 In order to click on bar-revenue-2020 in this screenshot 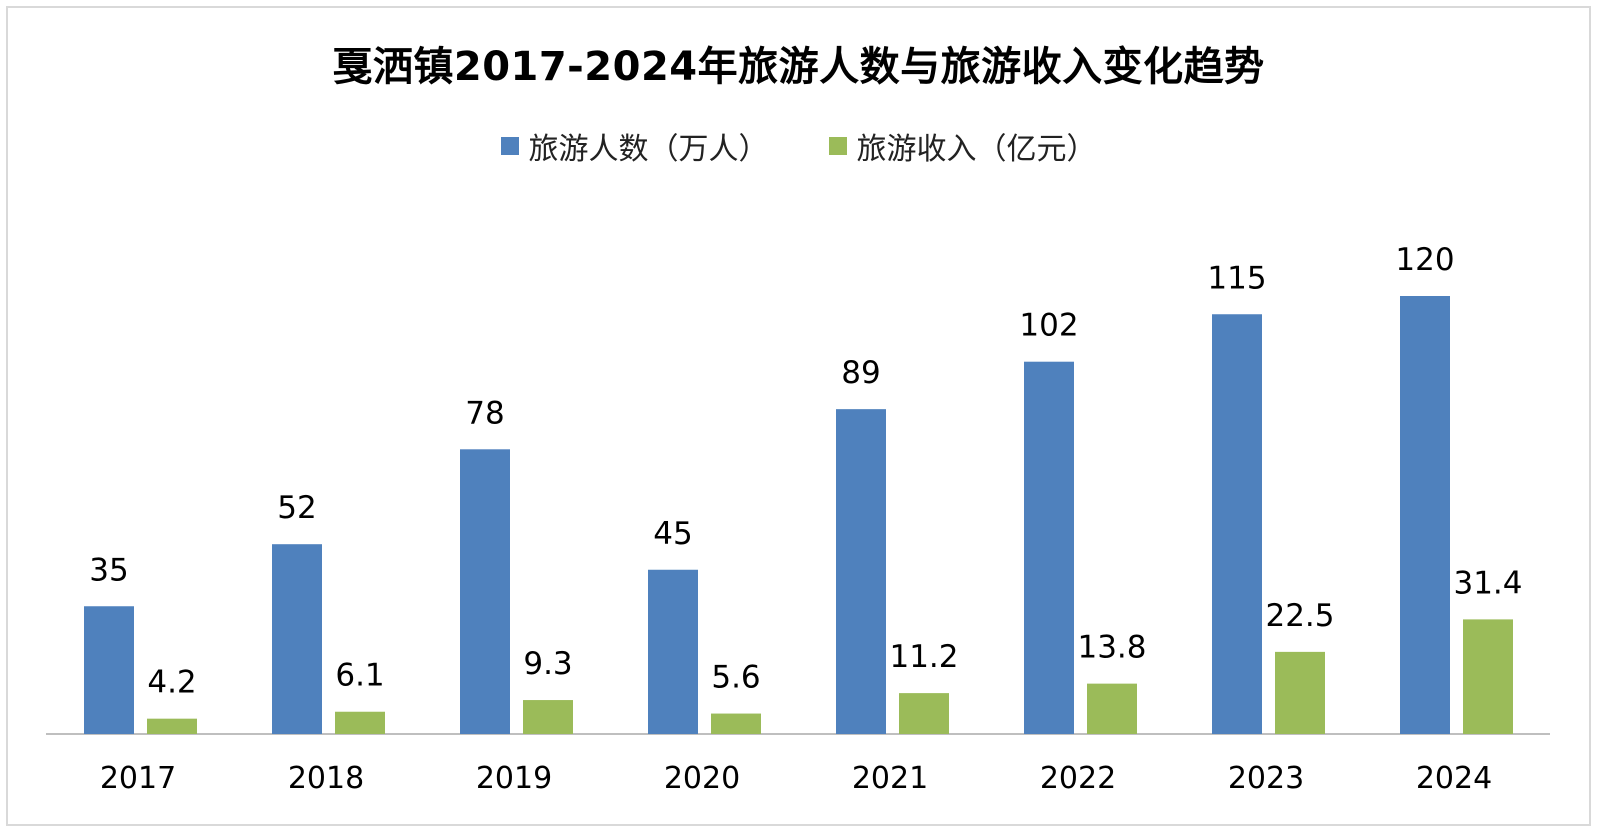, I will do `click(736, 723)`.